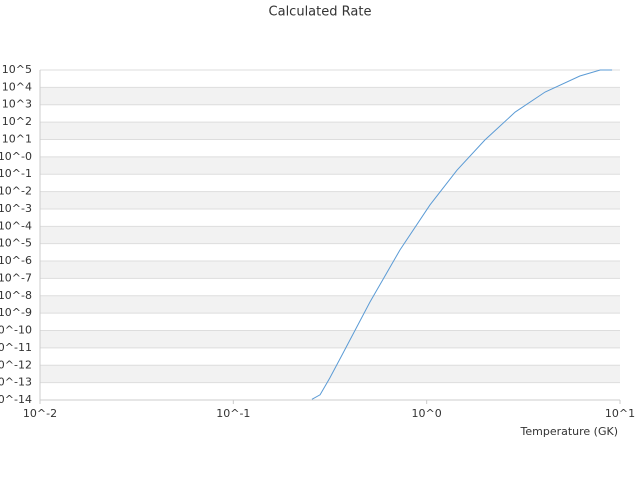 This screenshot has height=480, width=640. What do you see at coordinates (16, 191) in the screenshot?
I see `y-tick-label: 10^-2` at bounding box center [16, 191].